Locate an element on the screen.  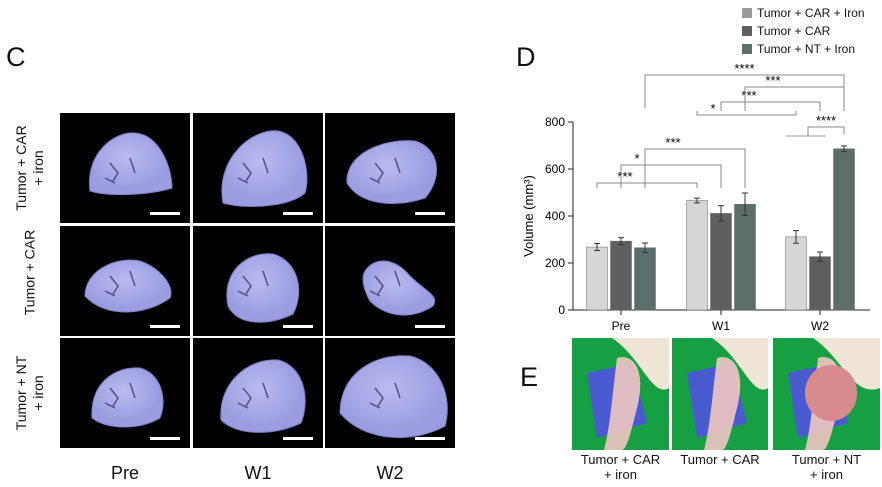
legend-label: Tumor + CAR is located at coordinates (794, 31).